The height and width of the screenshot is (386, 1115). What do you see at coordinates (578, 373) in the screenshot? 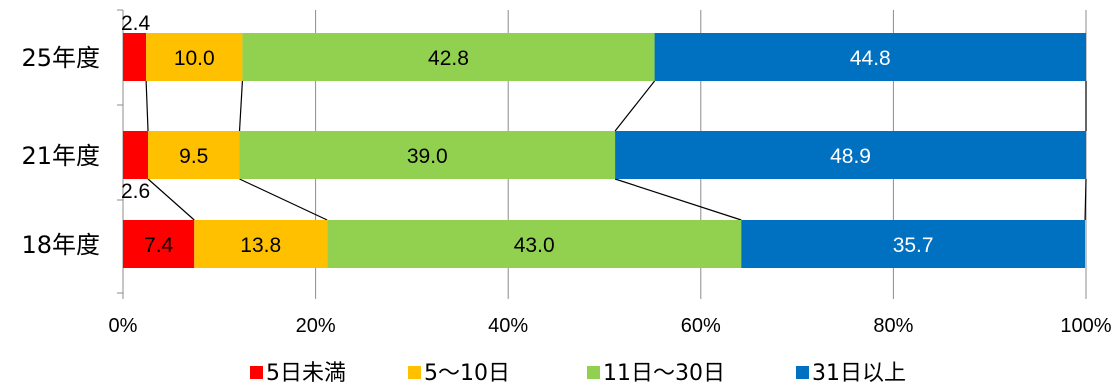
I see `legend: 5日未満 5～10日 11日～30日 31日以上` at bounding box center [578, 373].